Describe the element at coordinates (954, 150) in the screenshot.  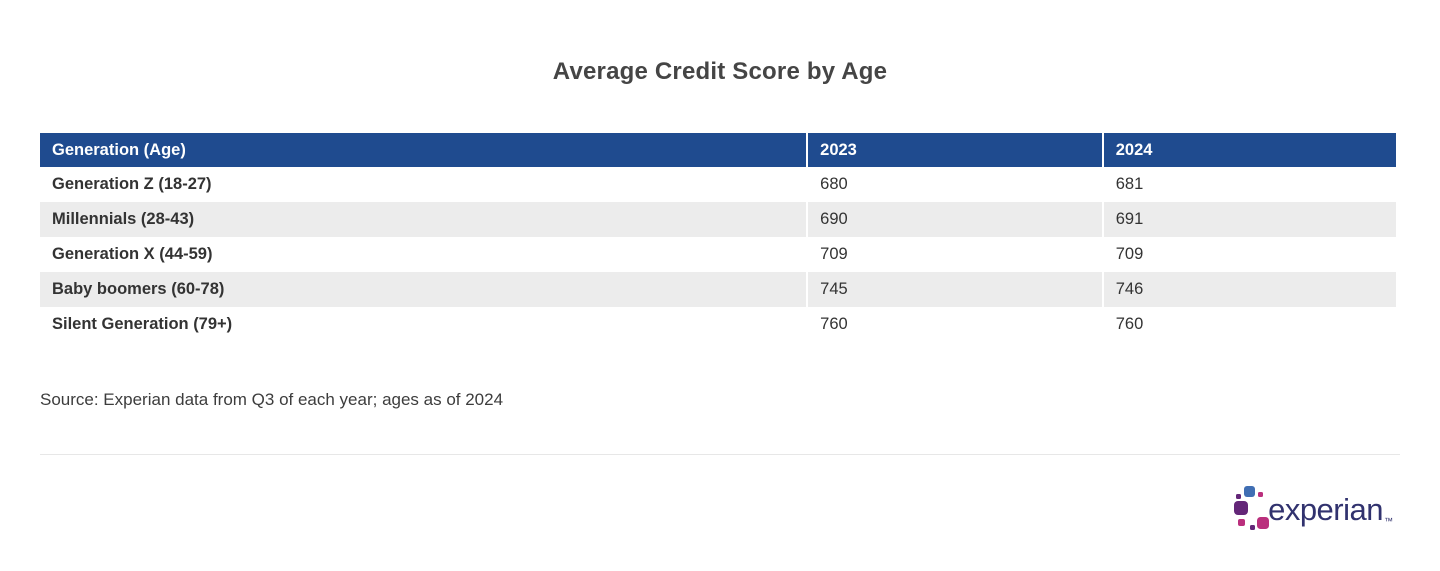
I see `column-header-2023: 2023` at that location.